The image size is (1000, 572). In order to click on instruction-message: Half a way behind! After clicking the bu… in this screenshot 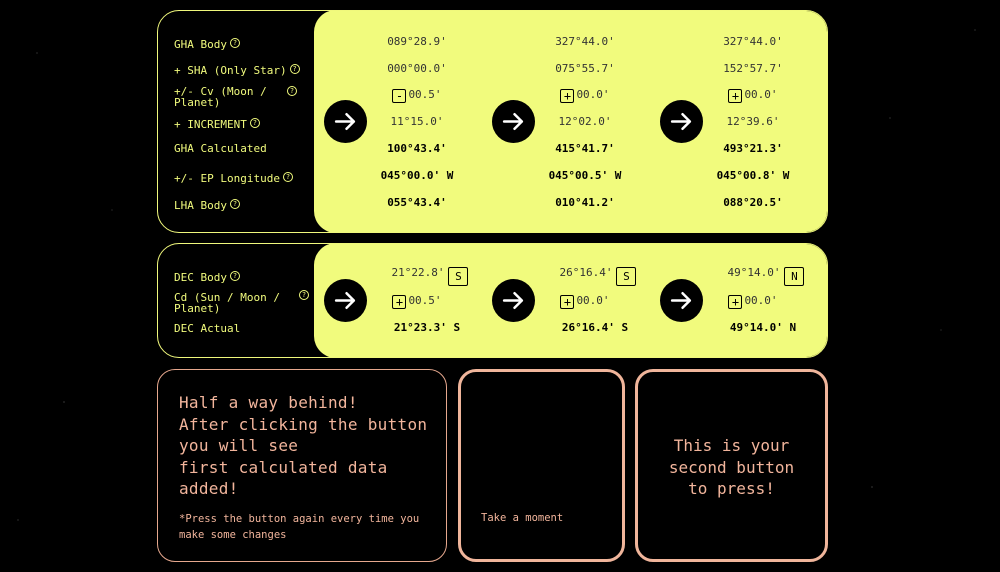, I will do `click(303, 445)`.